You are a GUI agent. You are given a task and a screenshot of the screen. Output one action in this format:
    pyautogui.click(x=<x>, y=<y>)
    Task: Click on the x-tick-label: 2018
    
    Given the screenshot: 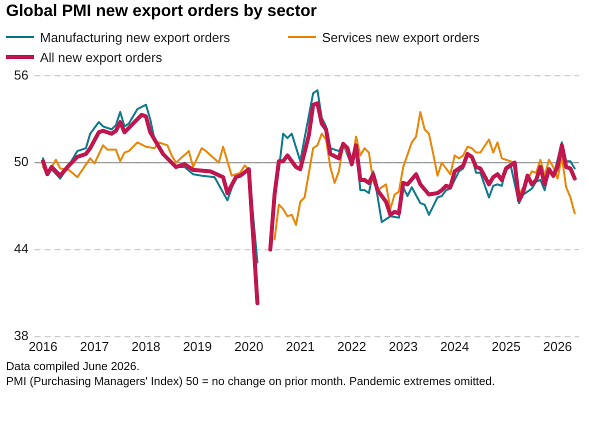 What is the action you would take?
    pyautogui.click(x=145, y=346)
    